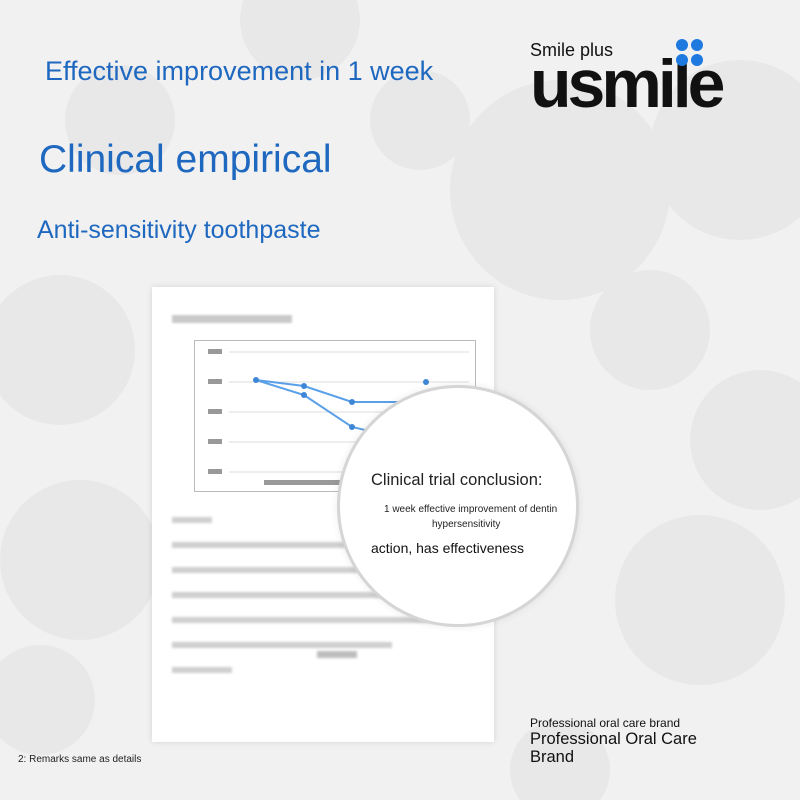 The image size is (800, 800). What do you see at coordinates (322, 604) in the screenshot?
I see `document-body-text-blurred` at bounding box center [322, 604].